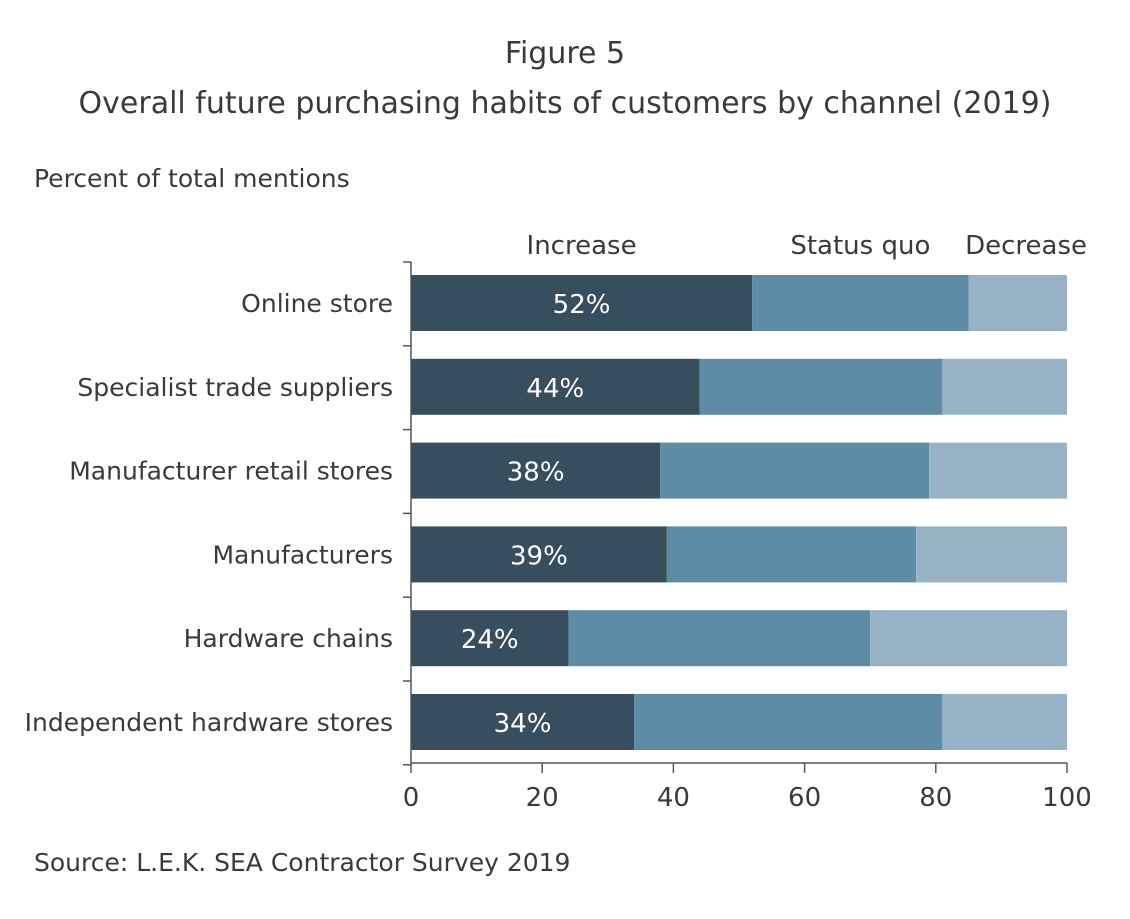 This screenshot has height=919, width=1130. What do you see at coordinates (288, 638) in the screenshot?
I see `category-label: Hardware chains` at bounding box center [288, 638].